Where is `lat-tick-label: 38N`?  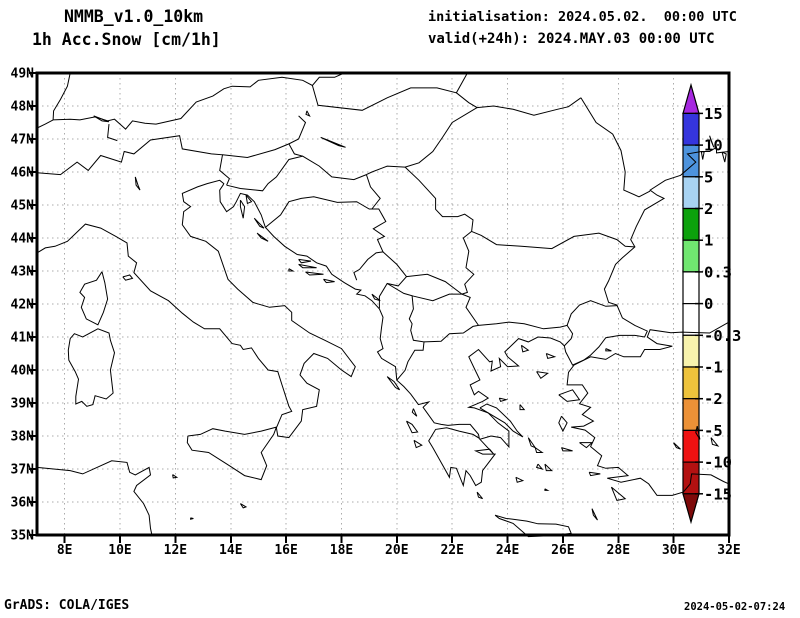
lat-tick-label: 38N is located at coordinates (23, 437).